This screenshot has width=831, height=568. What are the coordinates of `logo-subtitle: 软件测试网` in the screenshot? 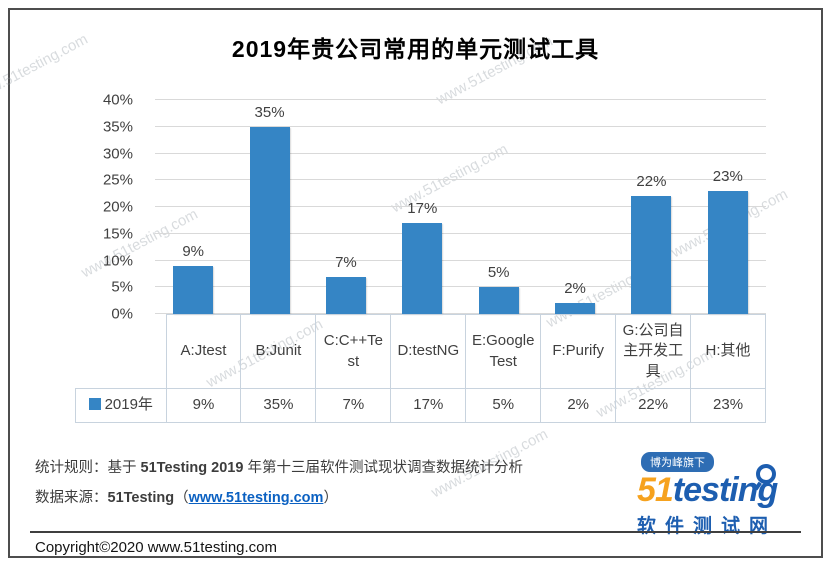 It's located at (707, 526).